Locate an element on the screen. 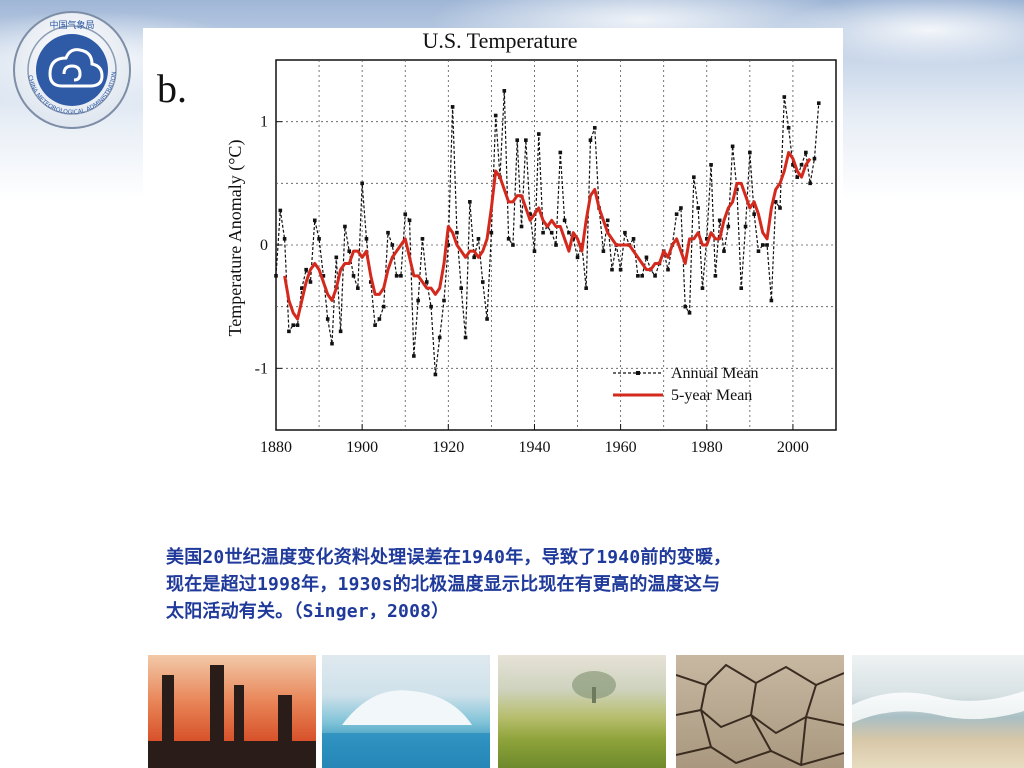 Image resolution: width=1024 pixels, height=768 pixels. x-tick-label: 1880 is located at coordinates (276, 447).